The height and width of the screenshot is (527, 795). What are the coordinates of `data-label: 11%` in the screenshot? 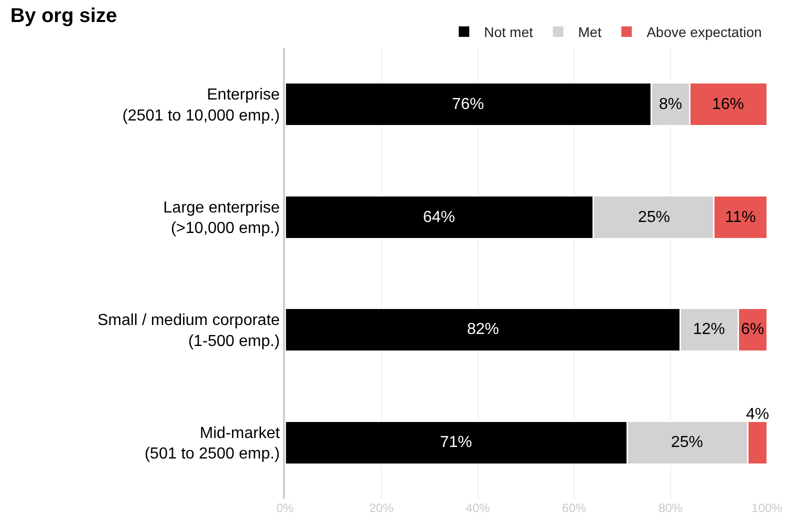 It's located at (740, 217).